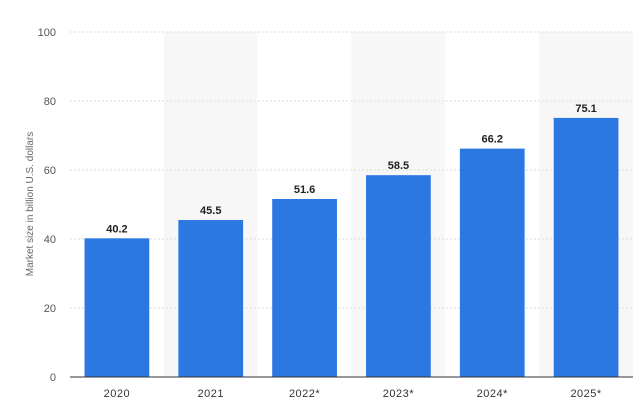  I want to click on bar-2025*, so click(586, 247).